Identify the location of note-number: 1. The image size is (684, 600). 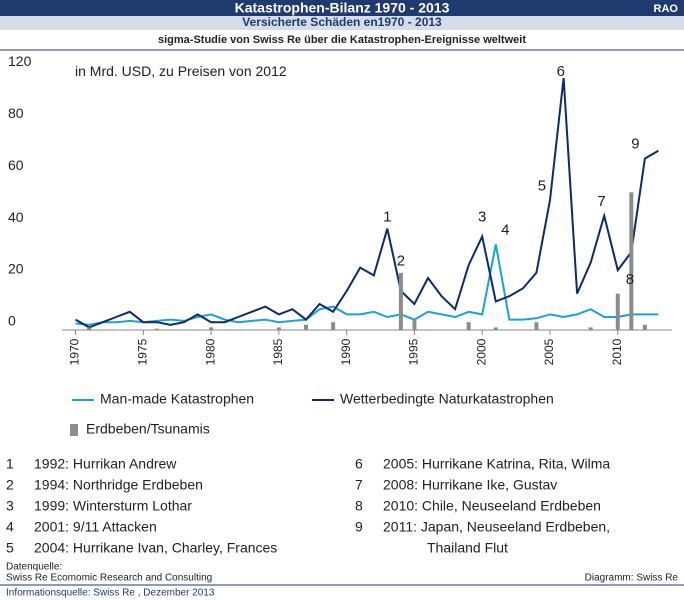
(10, 464).